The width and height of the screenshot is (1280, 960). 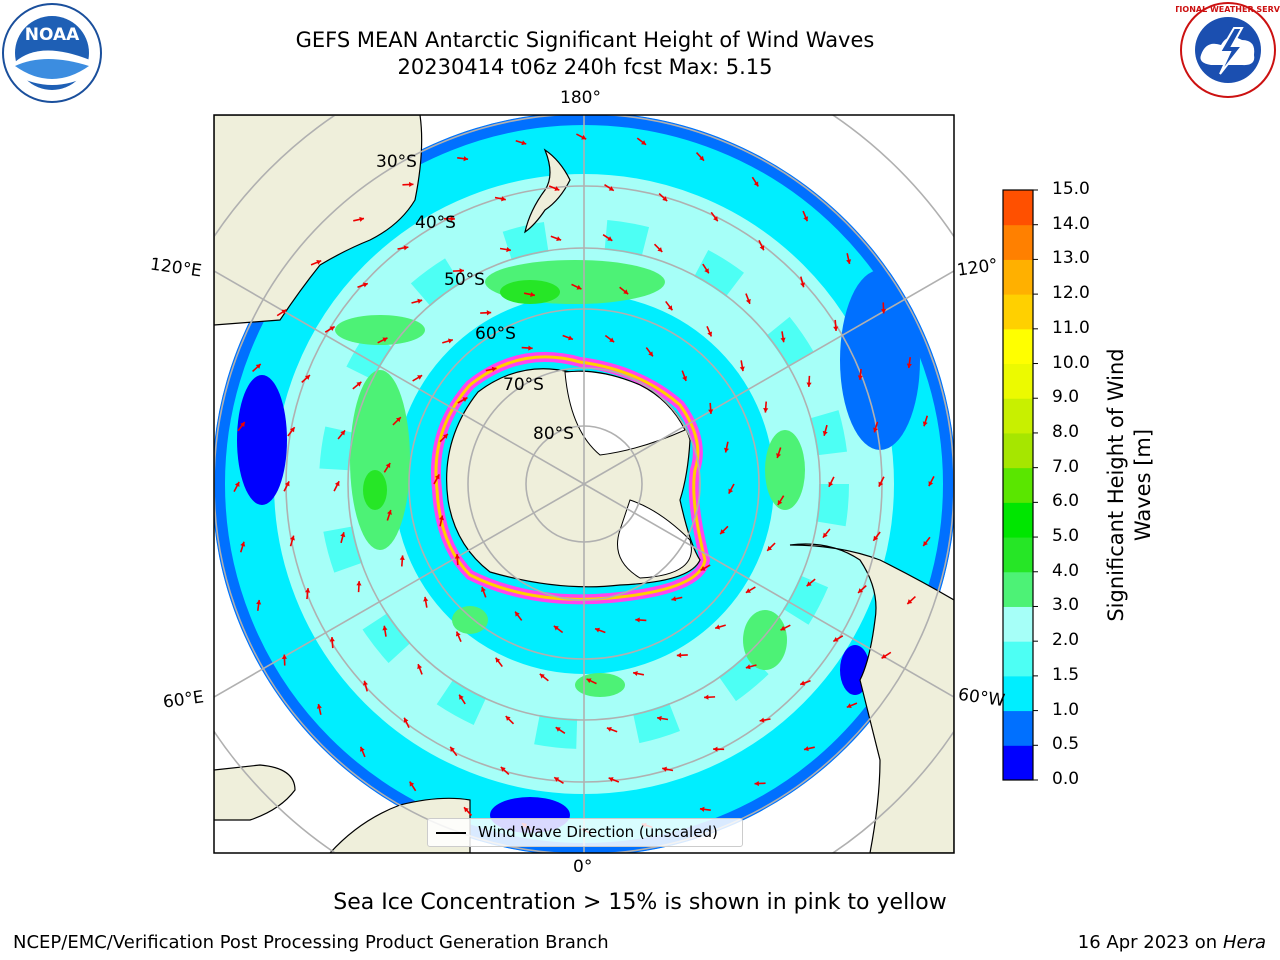 What do you see at coordinates (598, 832) in the screenshot?
I see `legend-label: Wind Wave Direction (unscaled)` at bounding box center [598, 832].